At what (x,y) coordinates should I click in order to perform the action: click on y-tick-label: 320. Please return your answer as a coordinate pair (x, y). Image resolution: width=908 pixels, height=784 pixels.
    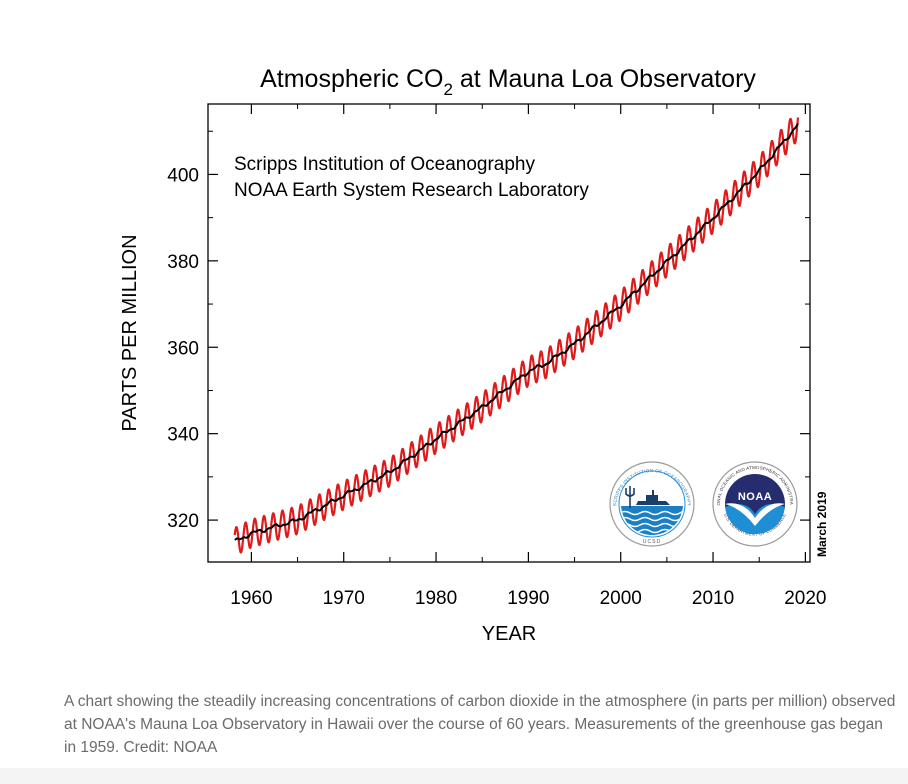
    Looking at the image, I should click on (183, 521).